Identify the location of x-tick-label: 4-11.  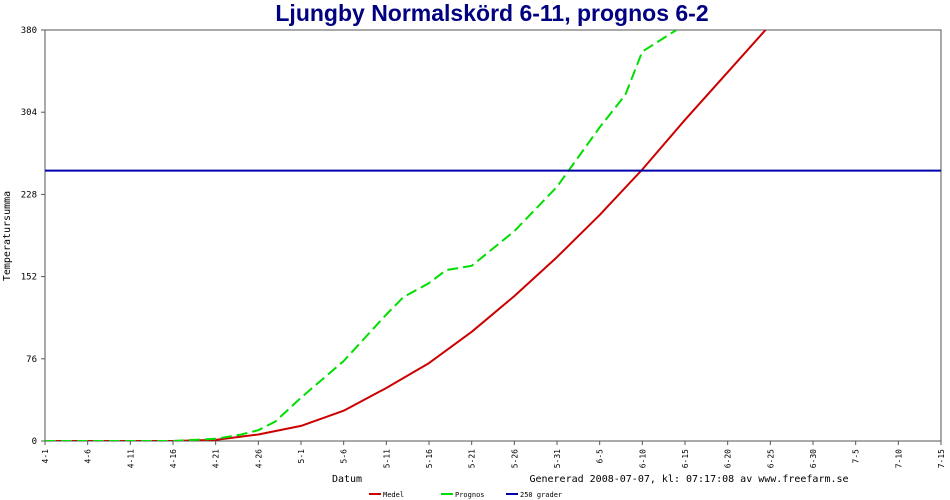
(130, 458).